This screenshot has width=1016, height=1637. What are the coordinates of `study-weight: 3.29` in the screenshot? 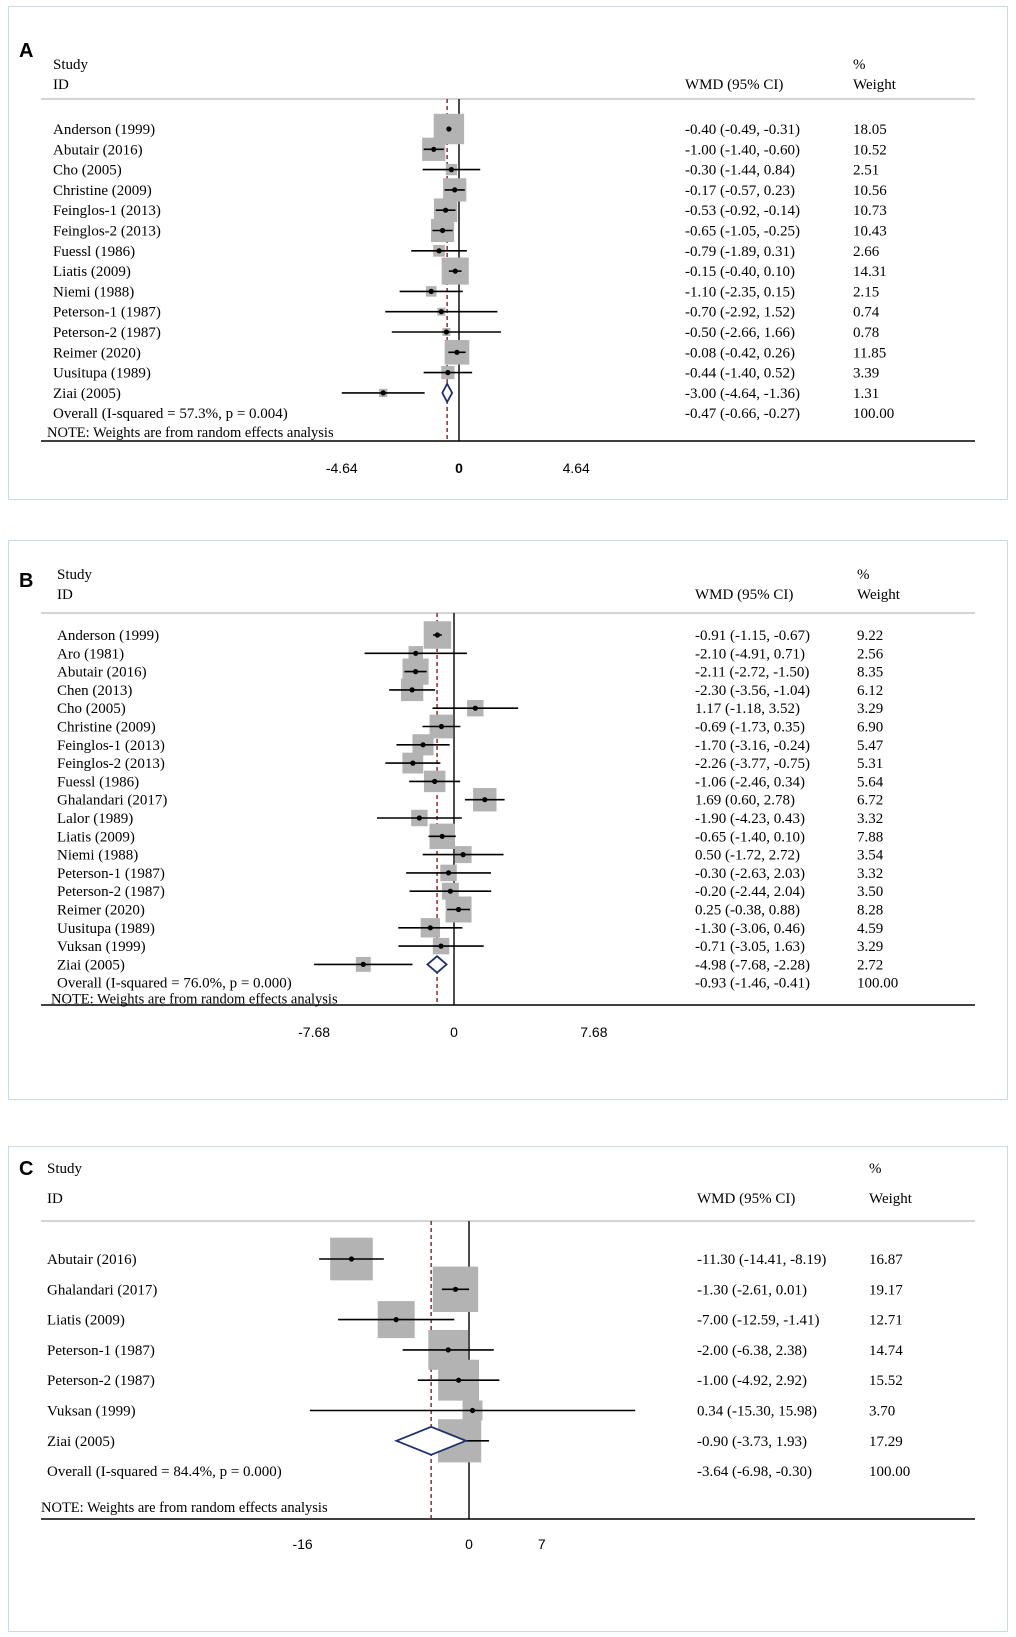 It's located at (870, 709).